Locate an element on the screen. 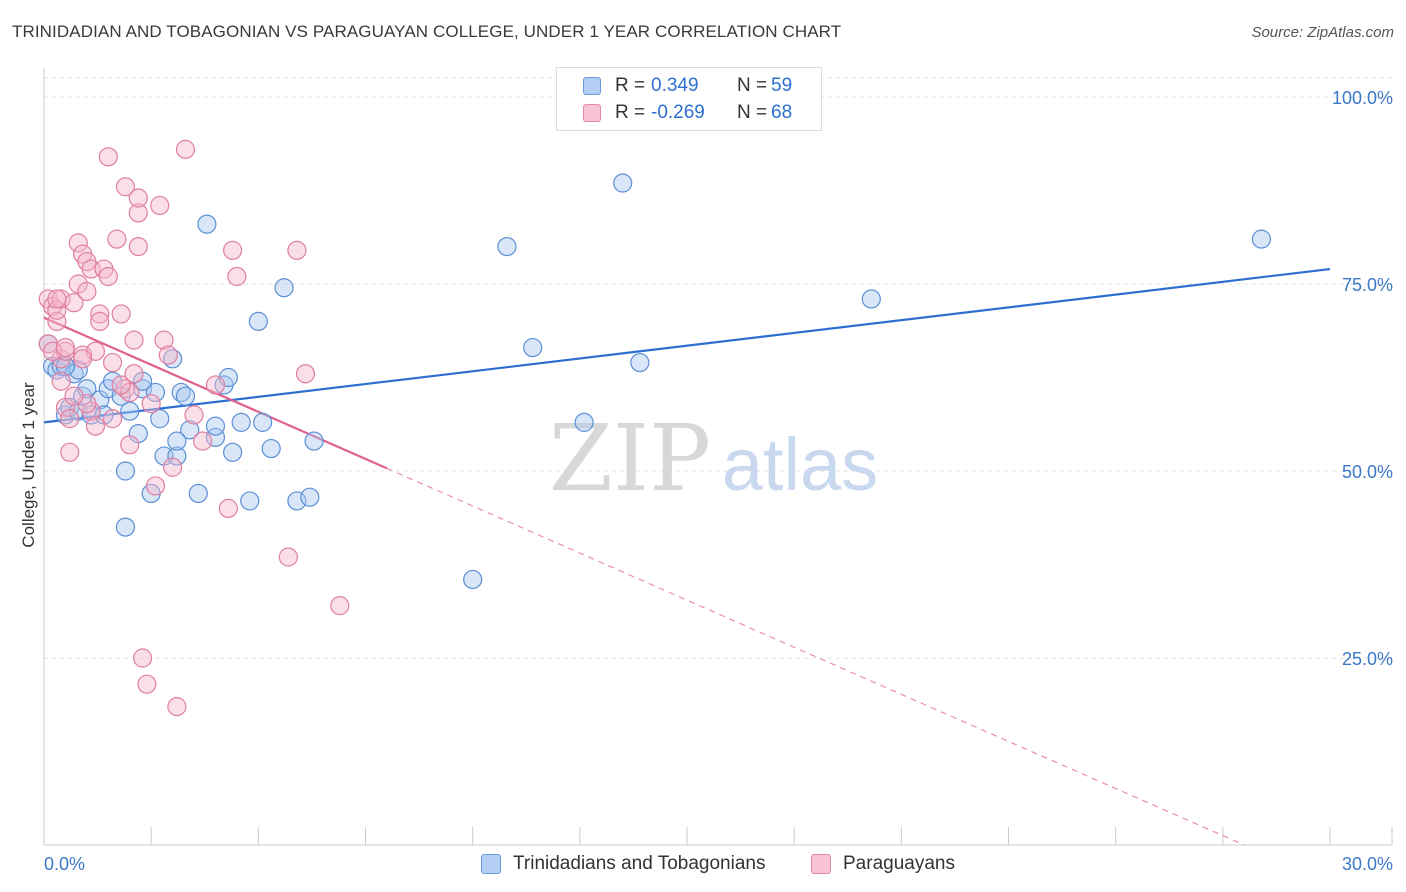  legend-item-trinidadians: Trinidadians and Tobagonians is located at coordinates (623, 864).